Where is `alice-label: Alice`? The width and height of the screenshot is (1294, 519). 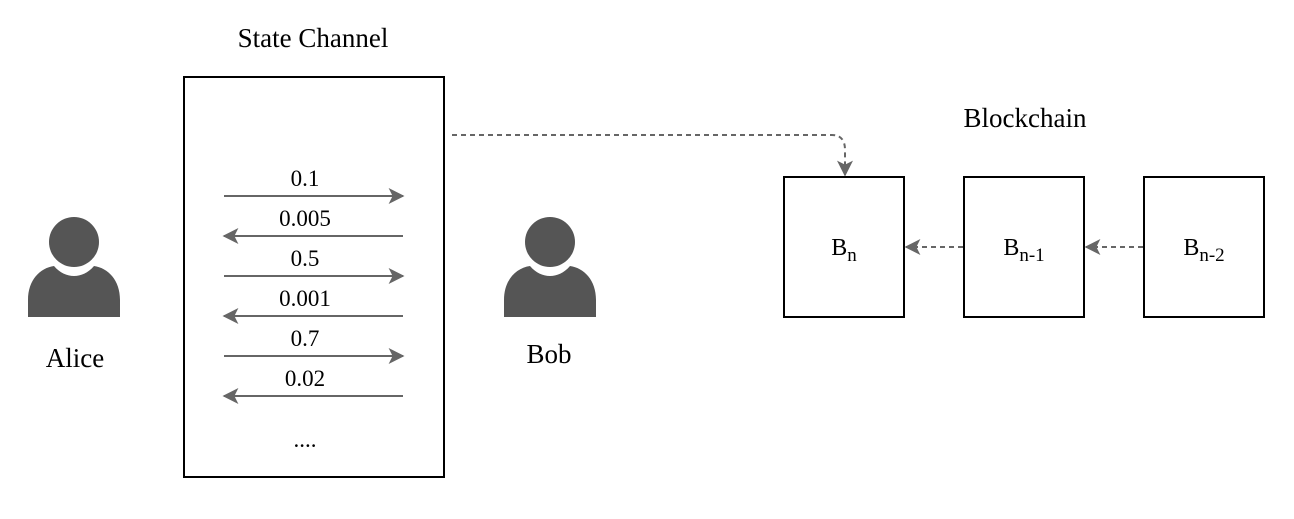 alice-label: Alice is located at coordinates (75, 358).